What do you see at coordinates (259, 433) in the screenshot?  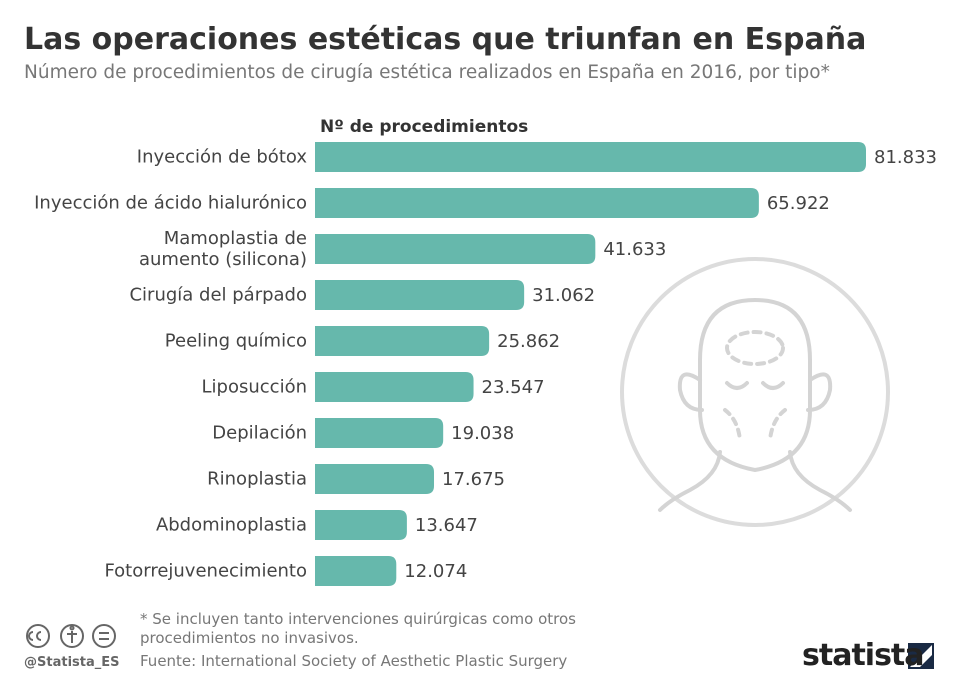 I see `category-label: Depilación` at bounding box center [259, 433].